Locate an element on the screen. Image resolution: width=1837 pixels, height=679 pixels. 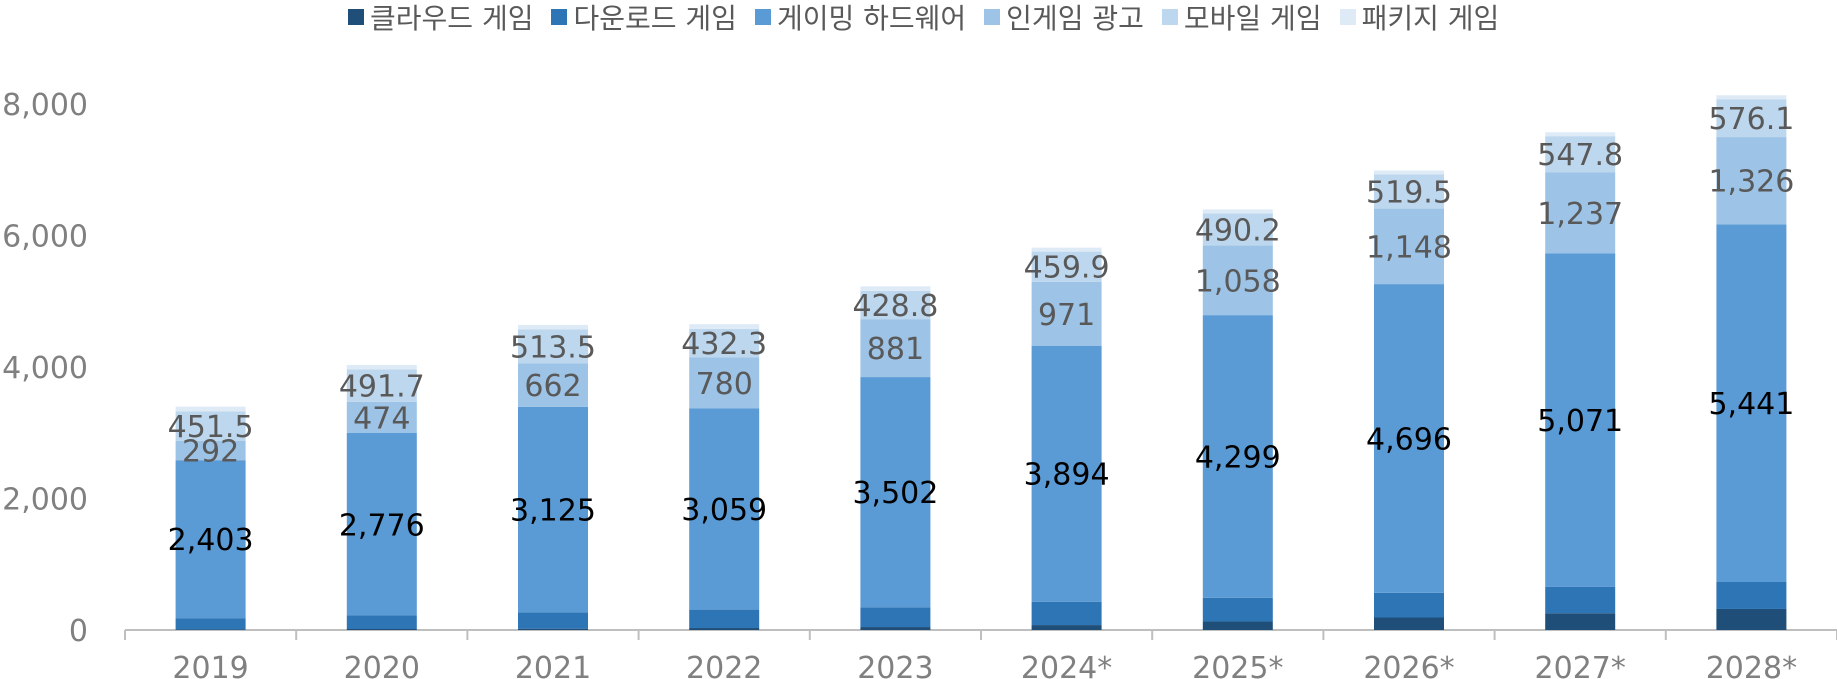
data-label: 1,326 is located at coordinates (1751, 182).